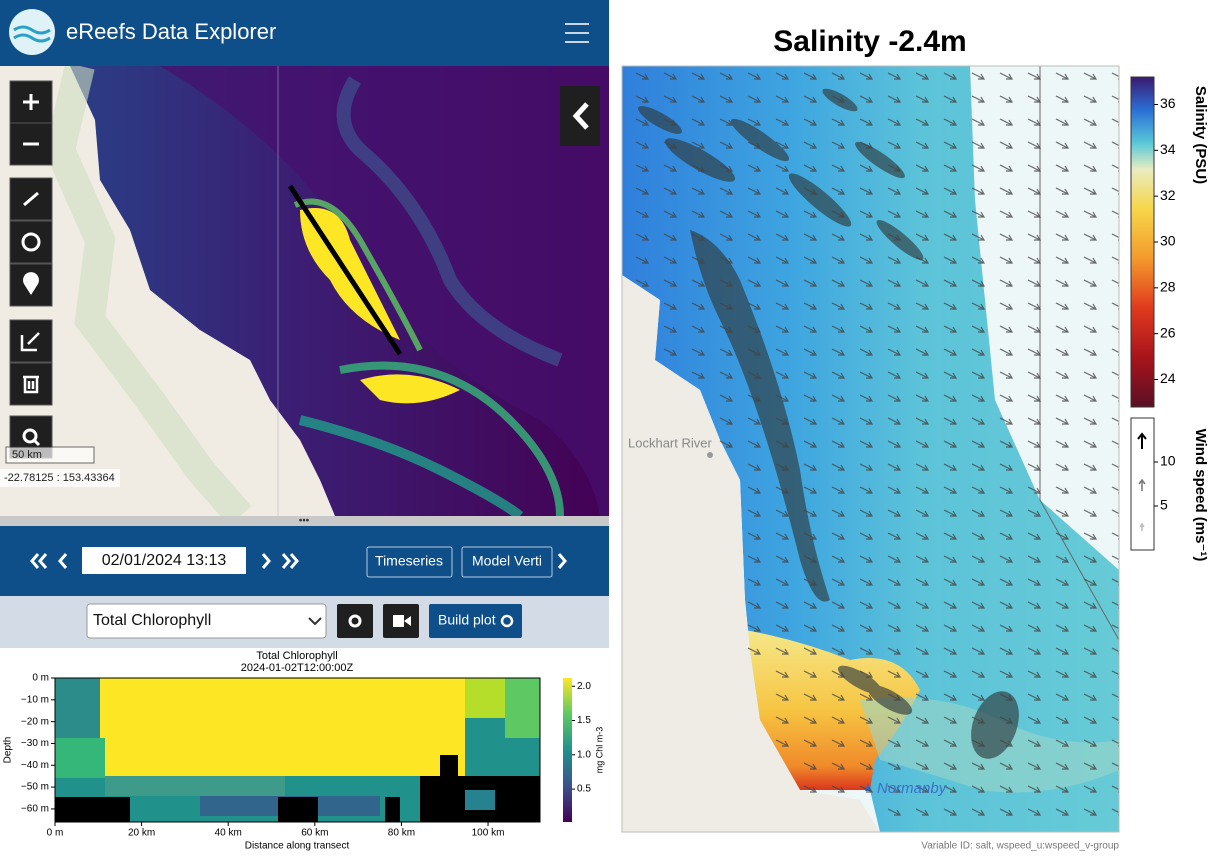 Image resolution: width=1218 pixels, height=860 pixels. I want to click on place-label: Lockhart River, so click(670, 442).